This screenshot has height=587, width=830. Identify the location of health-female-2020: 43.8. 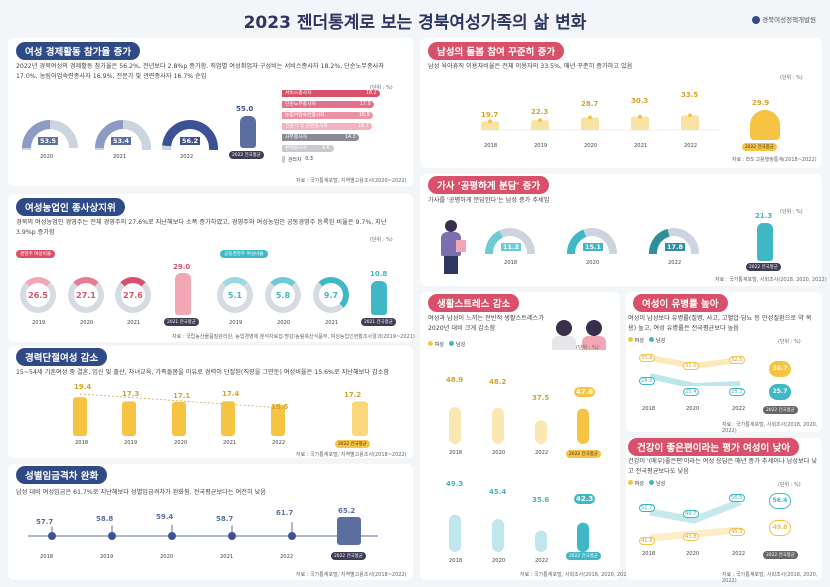
(691, 537).